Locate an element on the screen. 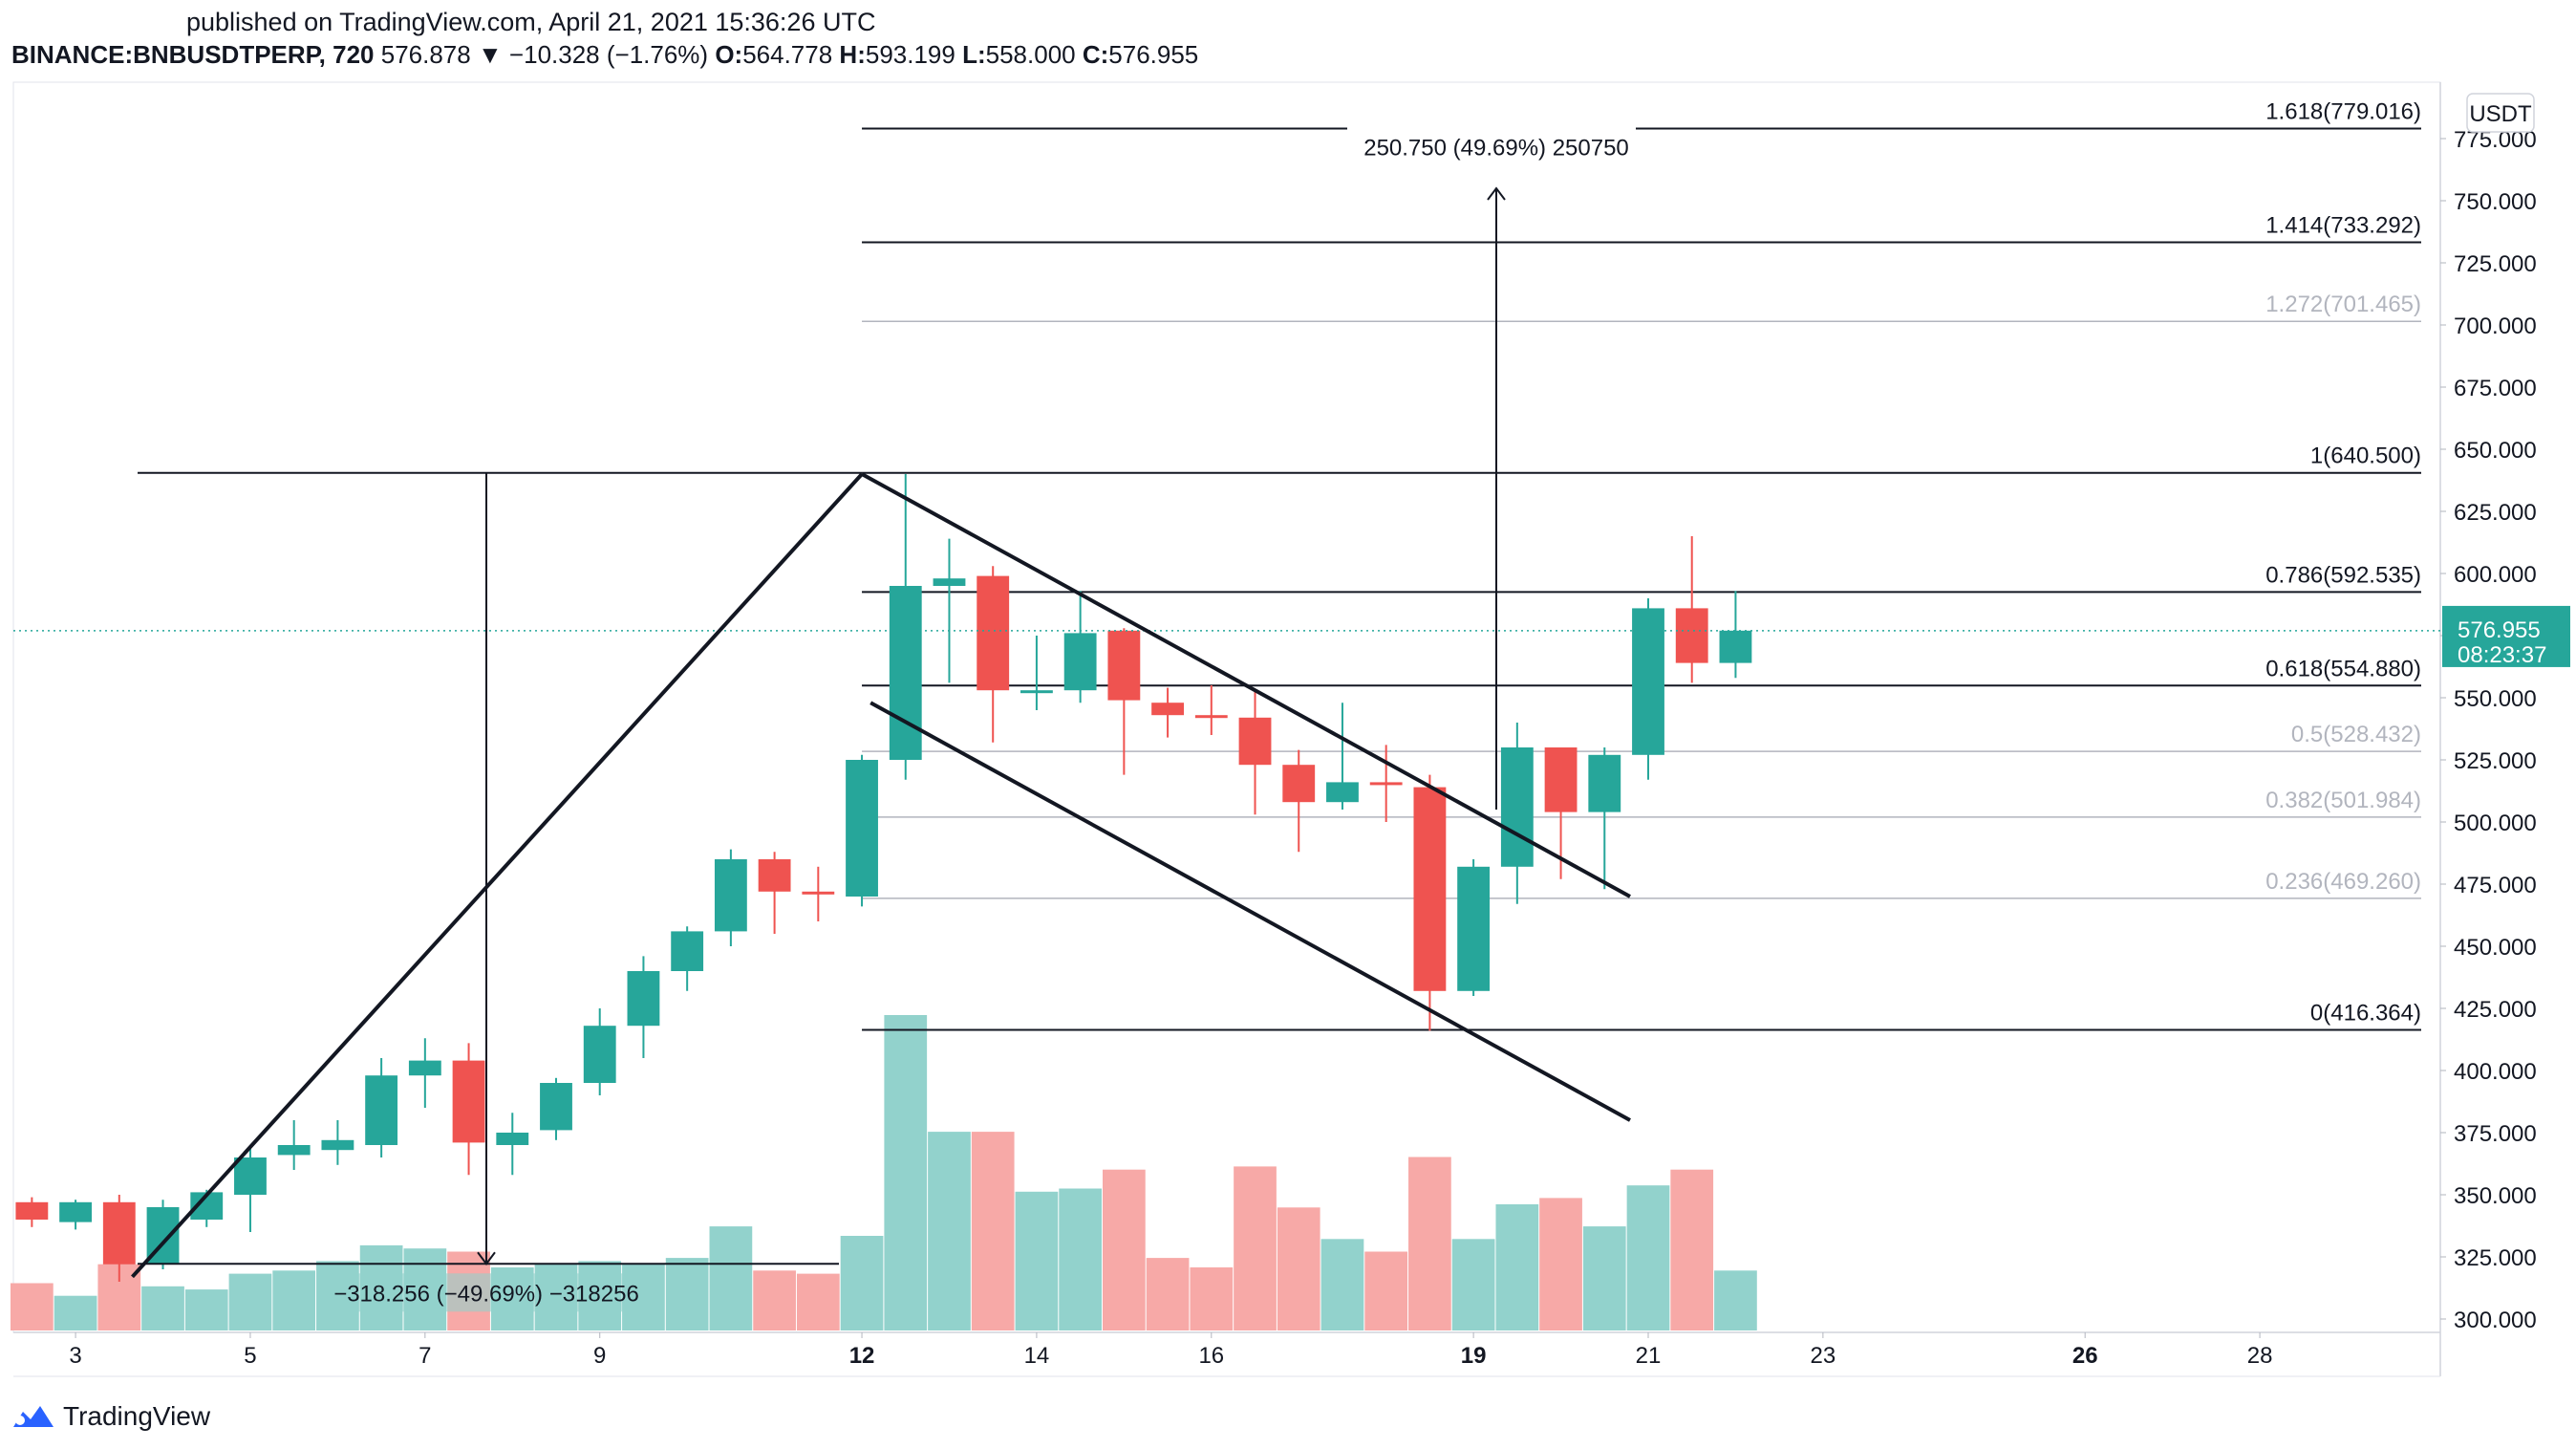  high-label: H: is located at coordinates (852, 54).